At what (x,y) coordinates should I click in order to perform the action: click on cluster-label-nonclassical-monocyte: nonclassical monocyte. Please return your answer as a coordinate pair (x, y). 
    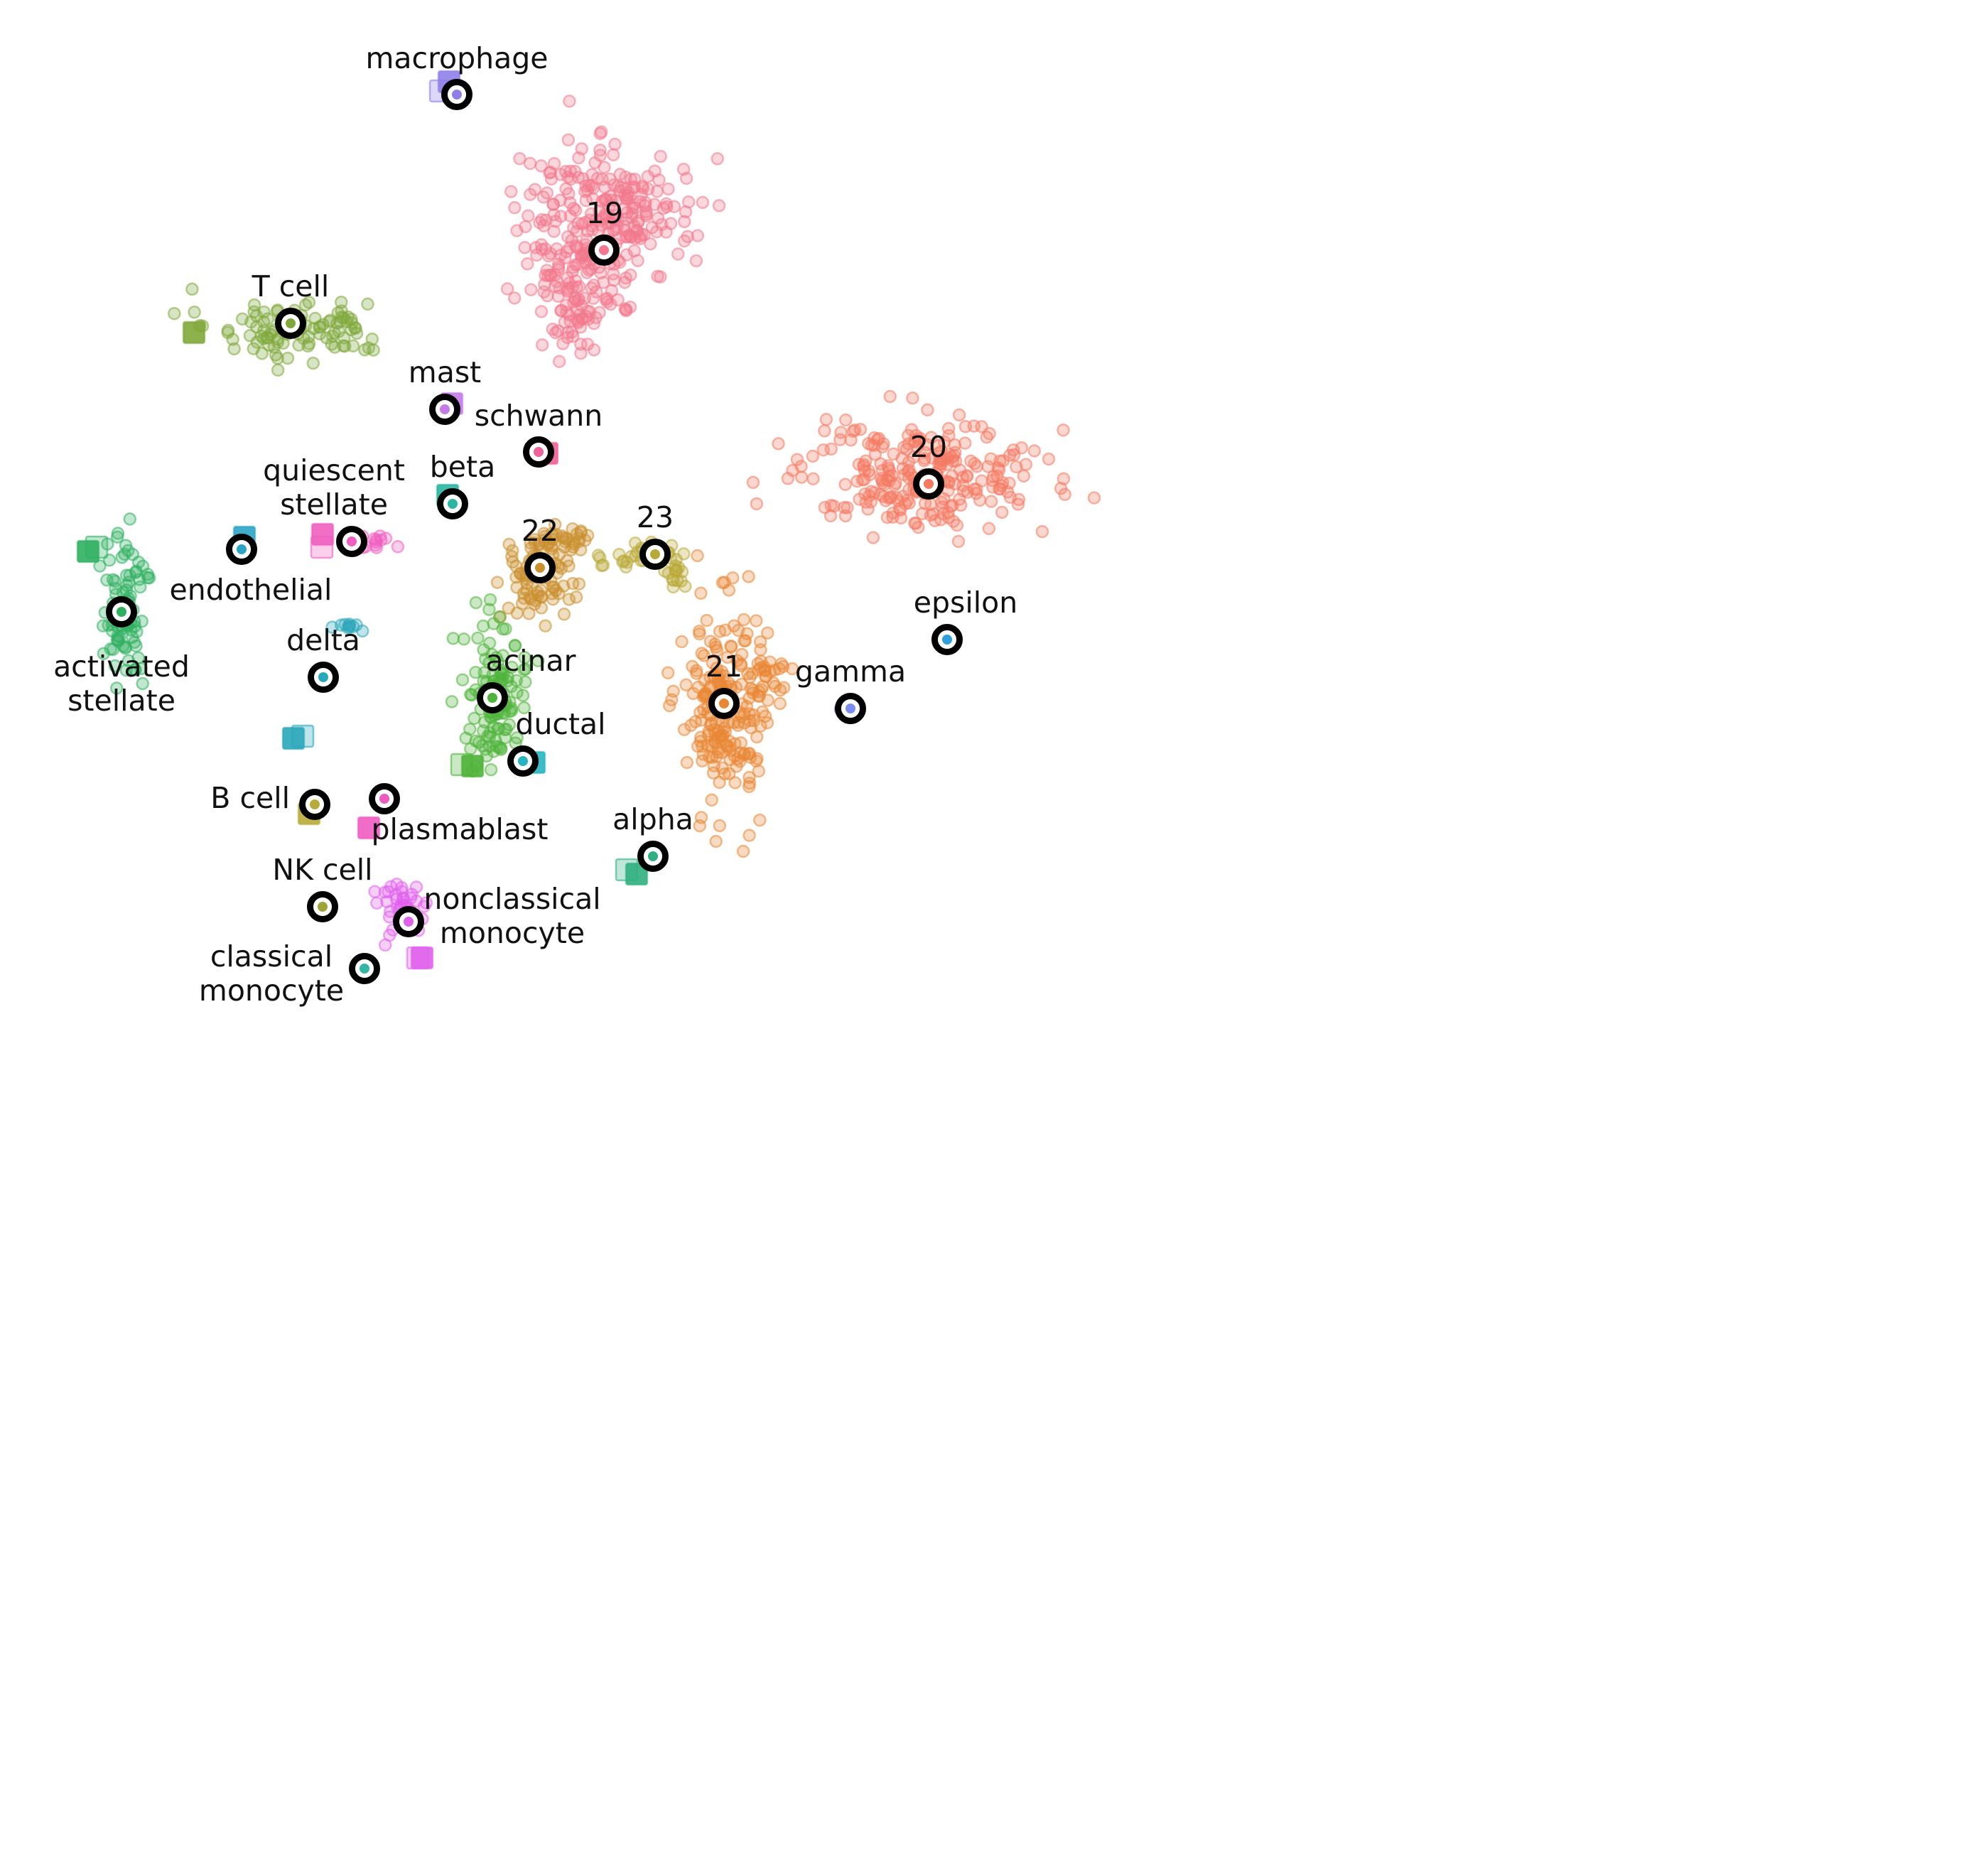
    Looking at the image, I should click on (511, 916).